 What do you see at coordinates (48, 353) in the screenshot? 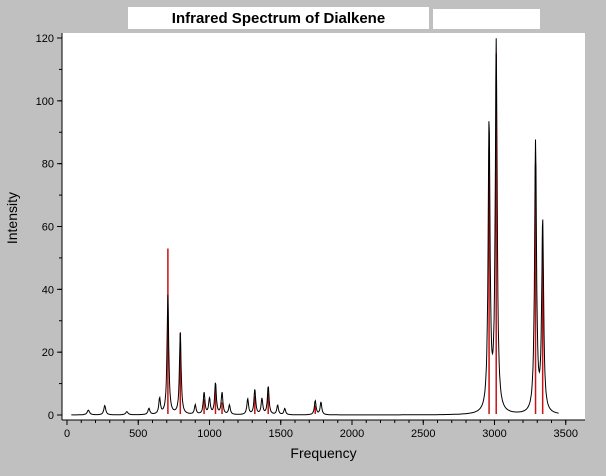
I see `y-tick-label: 20` at bounding box center [48, 353].